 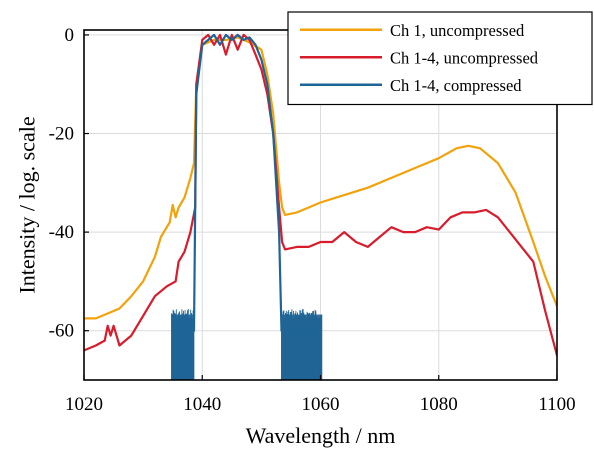 What do you see at coordinates (61, 134) in the screenshot?
I see `y-tick-label: -20` at bounding box center [61, 134].